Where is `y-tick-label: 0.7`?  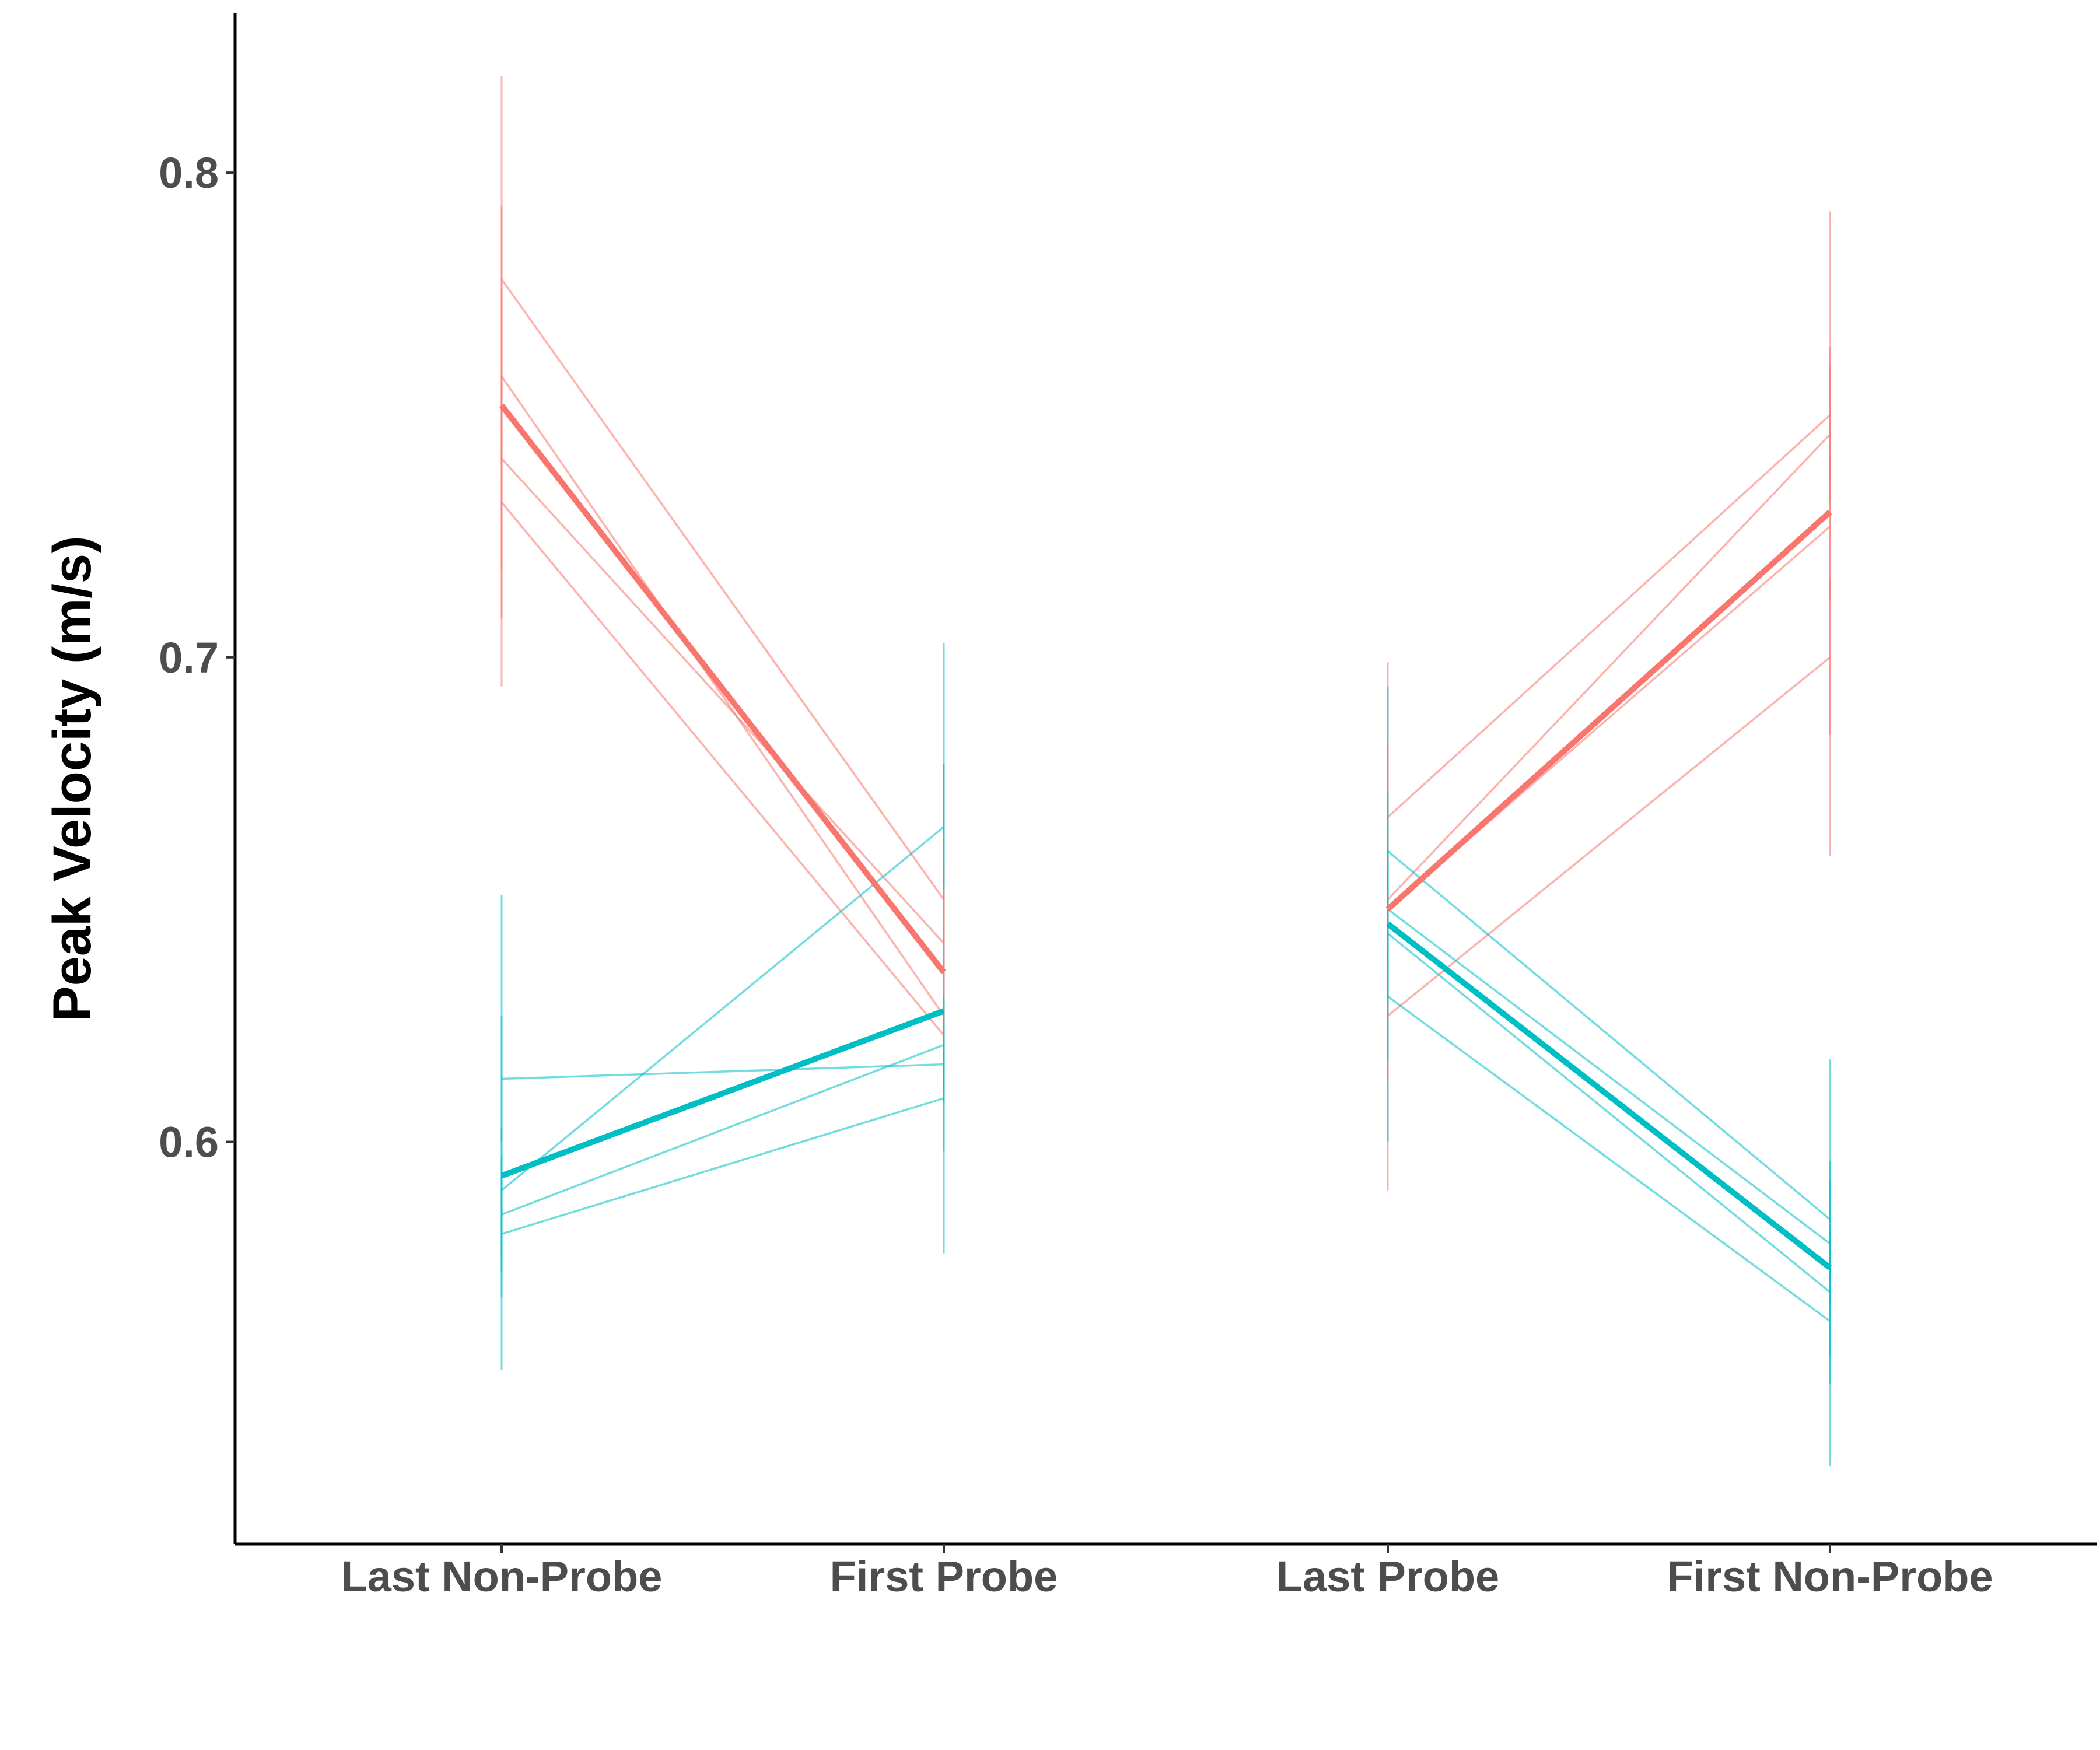 y-tick-label: 0.7 is located at coordinates (189, 658).